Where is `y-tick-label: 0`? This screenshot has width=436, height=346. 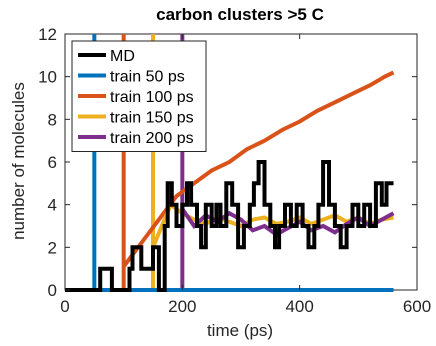
y-tick-label: 0 is located at coordinates (52, 290).